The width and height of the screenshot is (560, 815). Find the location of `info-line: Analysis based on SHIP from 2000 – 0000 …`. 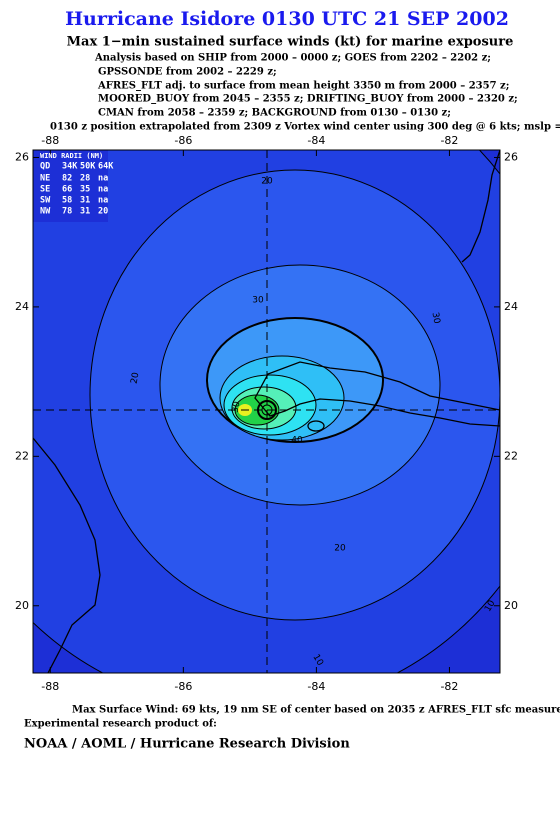

info-line: Analysis based on SHIP from 2000 – 0000 … is located at coordinates (292, 58).